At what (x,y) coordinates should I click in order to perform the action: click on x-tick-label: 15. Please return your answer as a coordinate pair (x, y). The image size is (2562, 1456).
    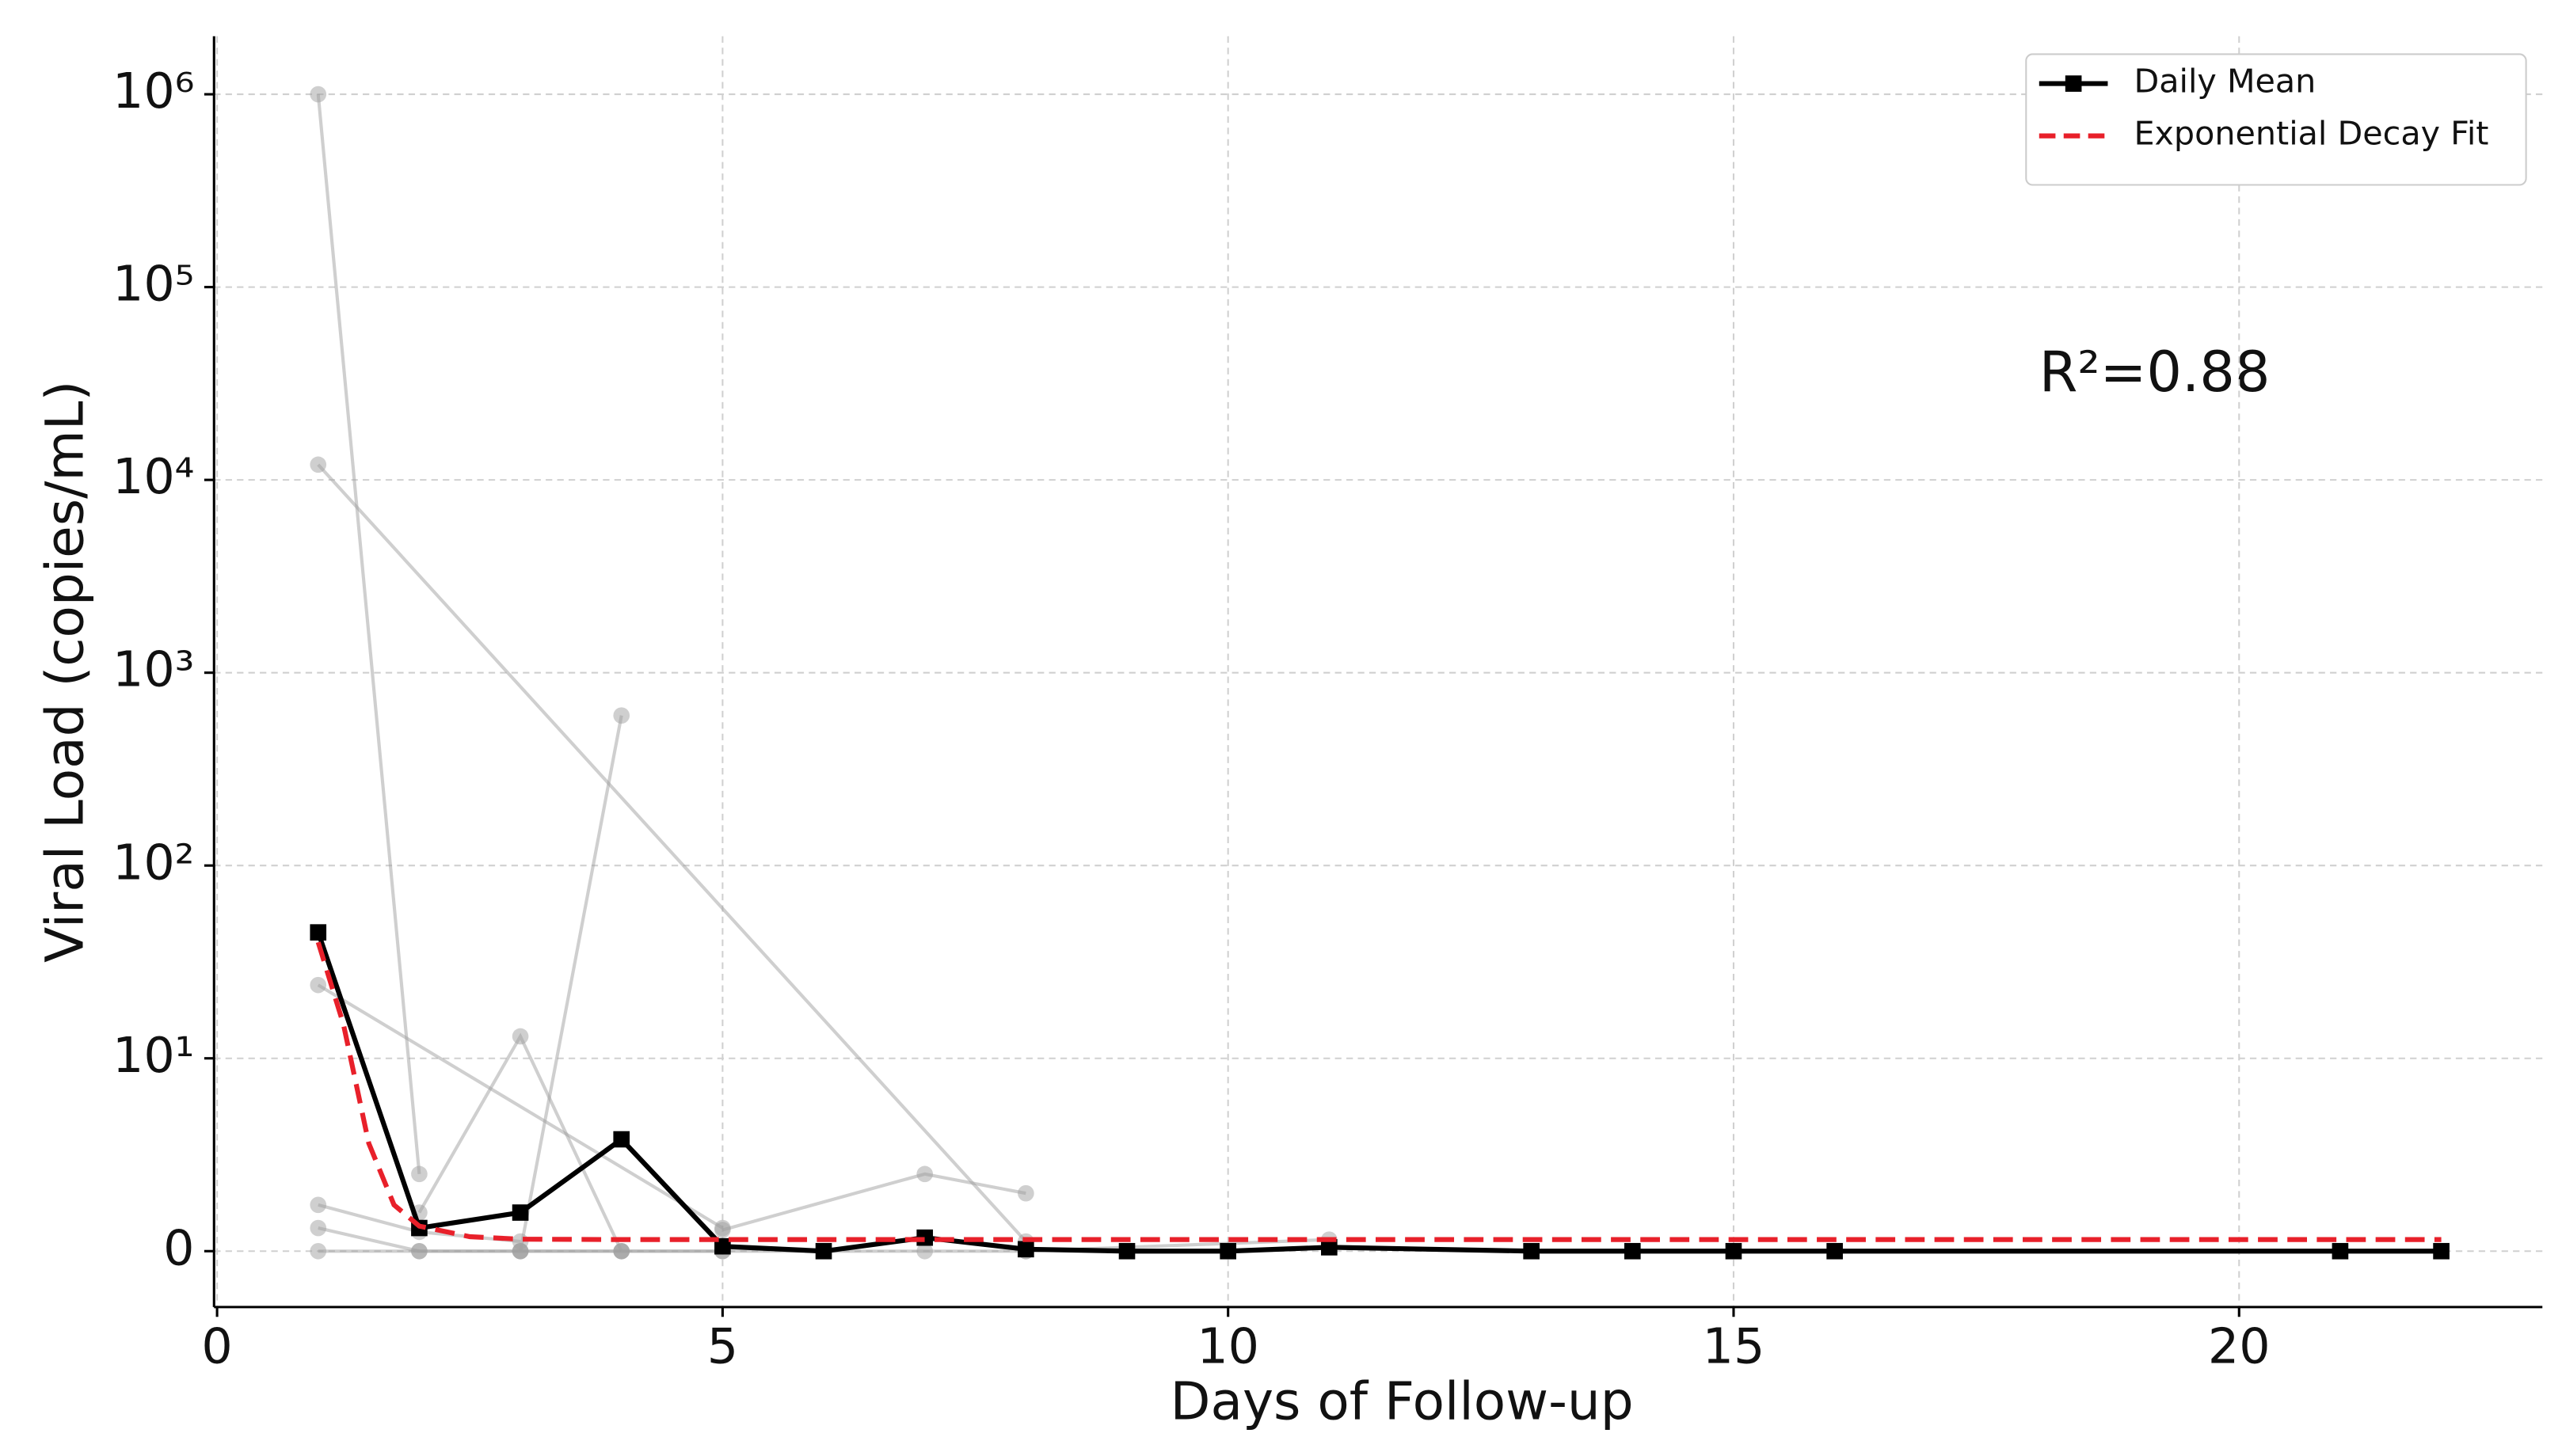
    Looking at the image, I should click on (1734, 1346).